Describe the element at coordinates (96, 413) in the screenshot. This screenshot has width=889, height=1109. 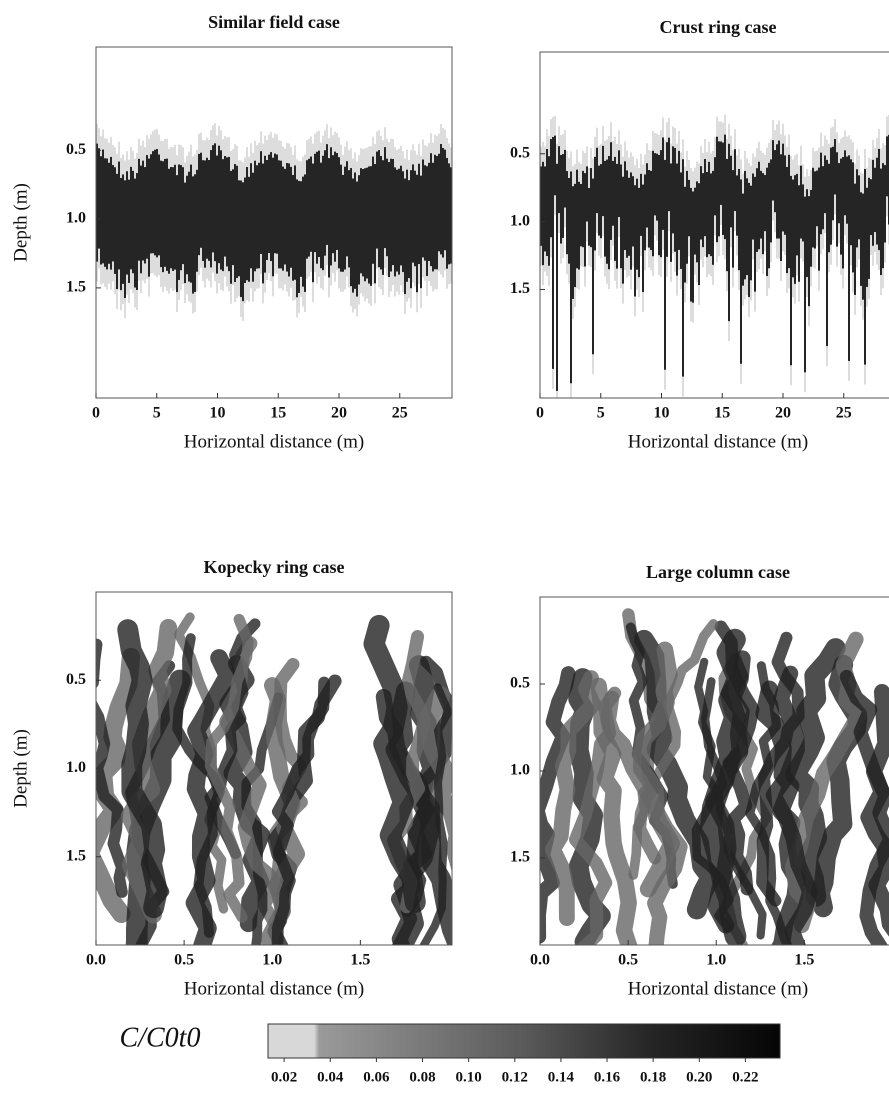
I see `x-tick-label: 0` at that location.